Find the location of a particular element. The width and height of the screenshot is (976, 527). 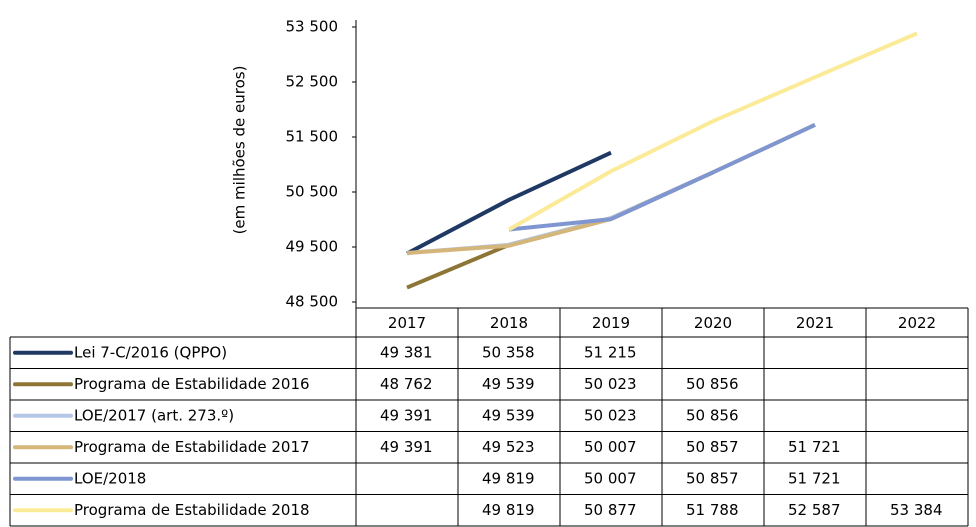

table-value: 53 384 is located at coordinates (916, 510).